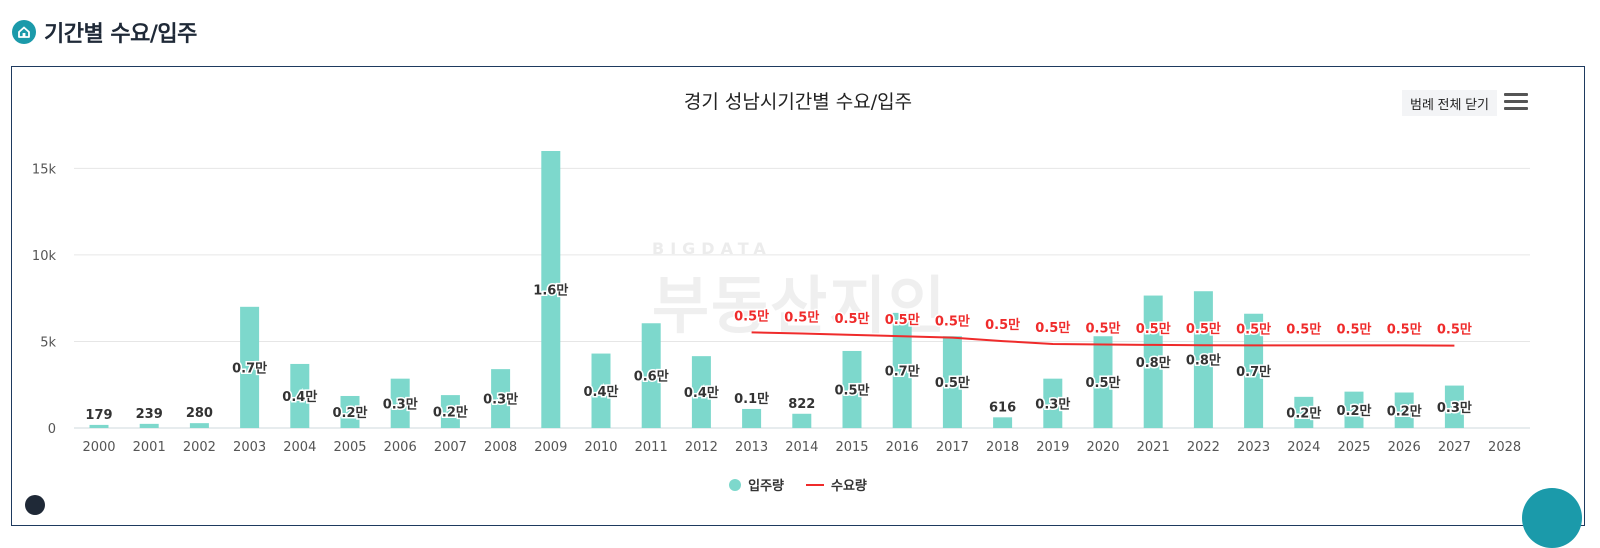 The height and width of the screenshot is (548, 1600). Describe the element at coordinates (1353, 447) in the screenshot. I see `x-tick-label: 2025` at that location.